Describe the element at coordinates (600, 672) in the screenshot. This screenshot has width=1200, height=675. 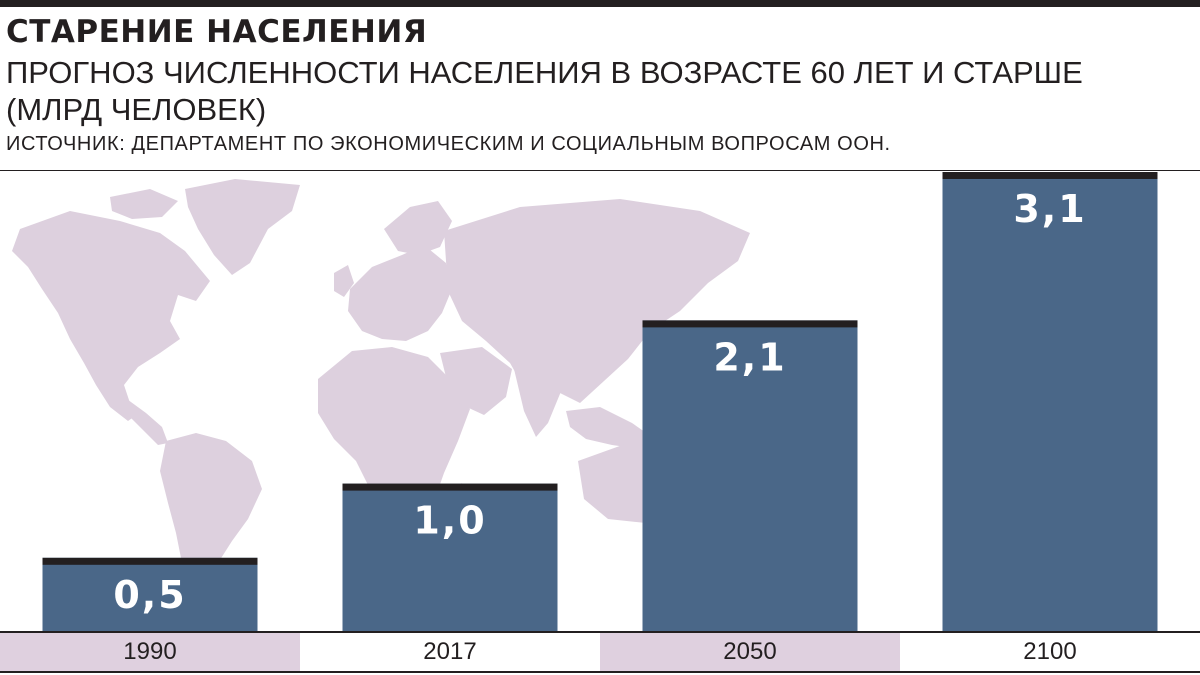
I see `bottom-rule` at that location.